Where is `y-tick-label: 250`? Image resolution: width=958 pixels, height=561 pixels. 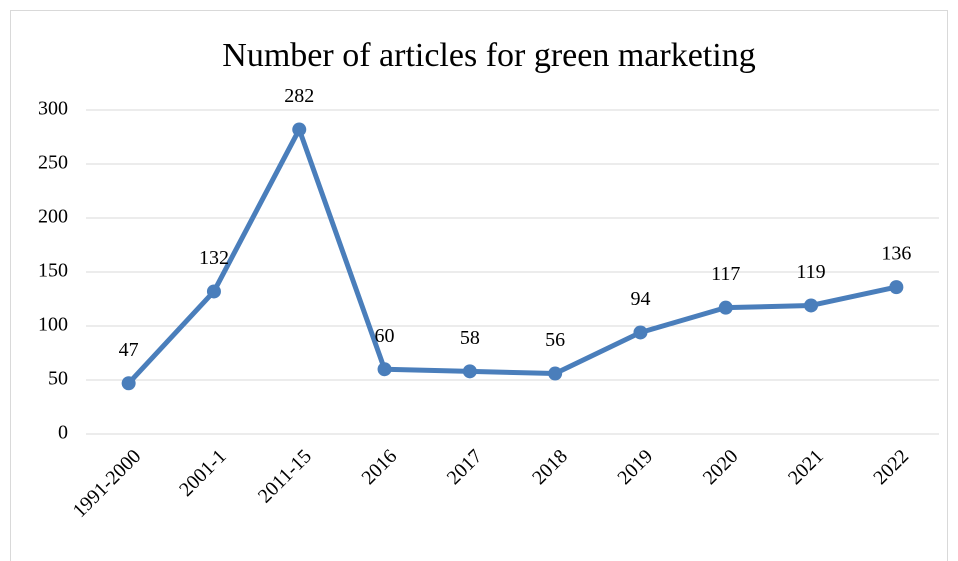 y-tick-label: 250 is located at coordinates (53, 163).